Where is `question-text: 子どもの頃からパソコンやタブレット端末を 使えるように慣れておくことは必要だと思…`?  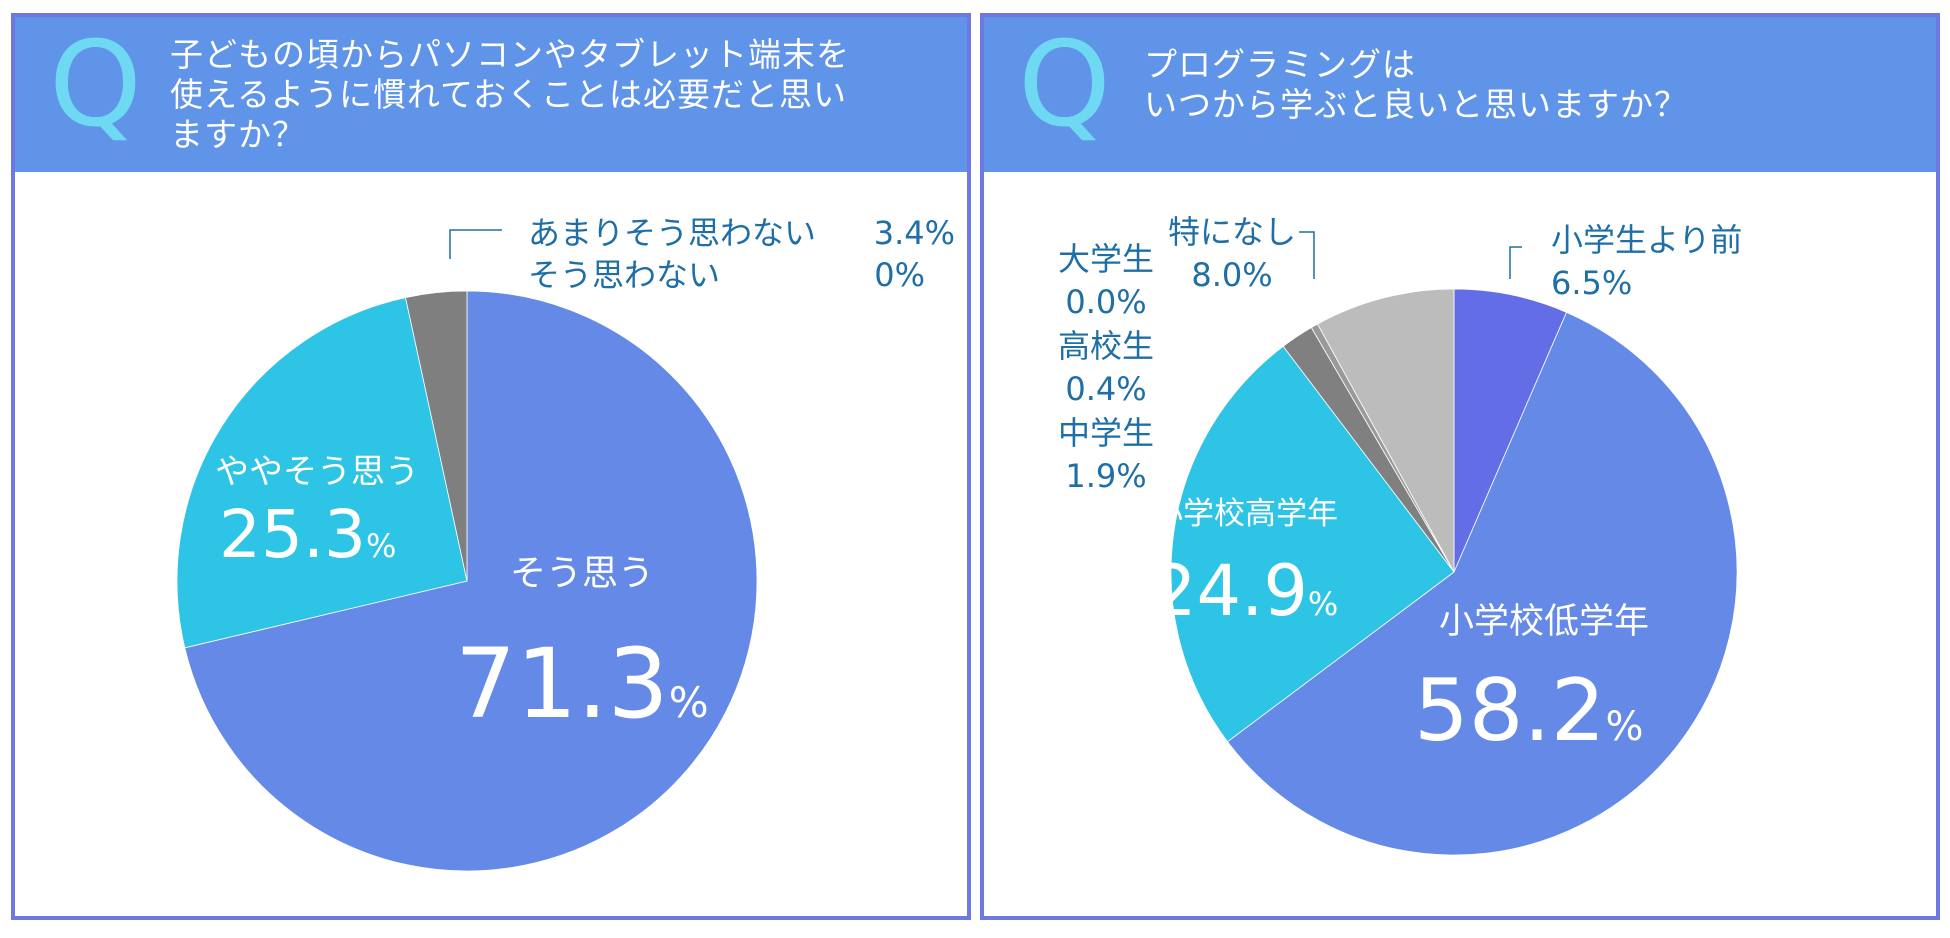
question-text: 子どもの頃からパソコンやタブレット端末を 使えるように慣れておくことは必要だと思… is located at coordinates (565, 95).